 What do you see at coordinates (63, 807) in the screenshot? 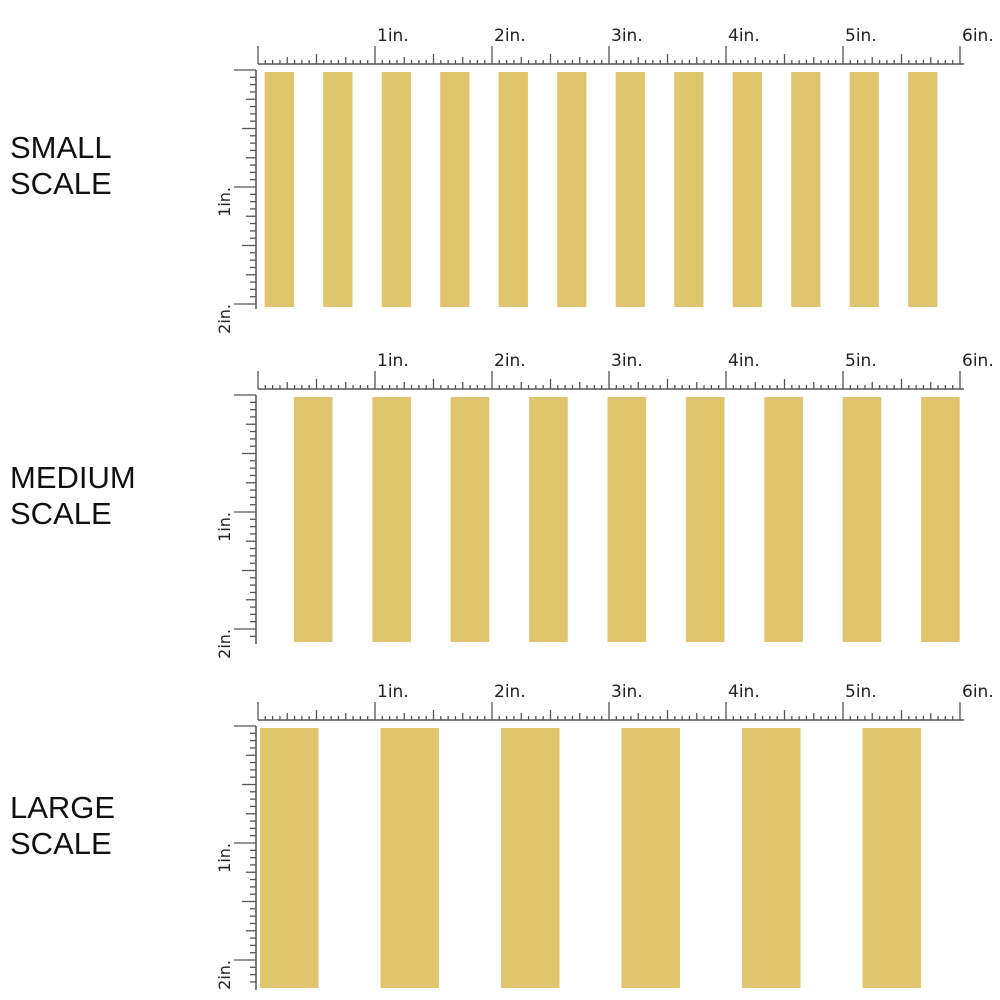
I see `scale-label-line1: LARGE` at bounding box center [63, 807].